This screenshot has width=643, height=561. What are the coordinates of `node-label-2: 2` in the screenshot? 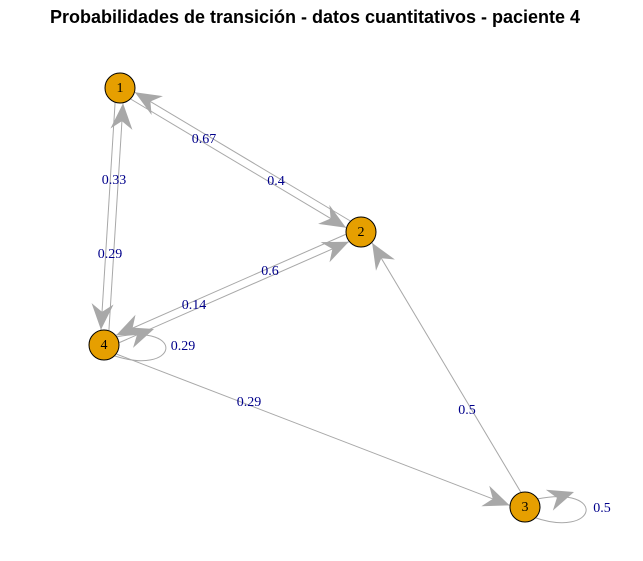 It's located at (361, 232).